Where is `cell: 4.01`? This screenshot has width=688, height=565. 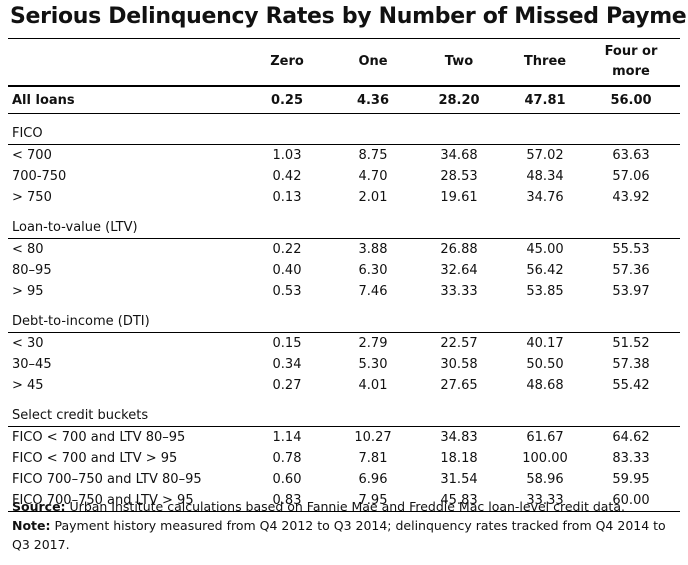
cell: 4.01 is located at coordinates (373, 385).